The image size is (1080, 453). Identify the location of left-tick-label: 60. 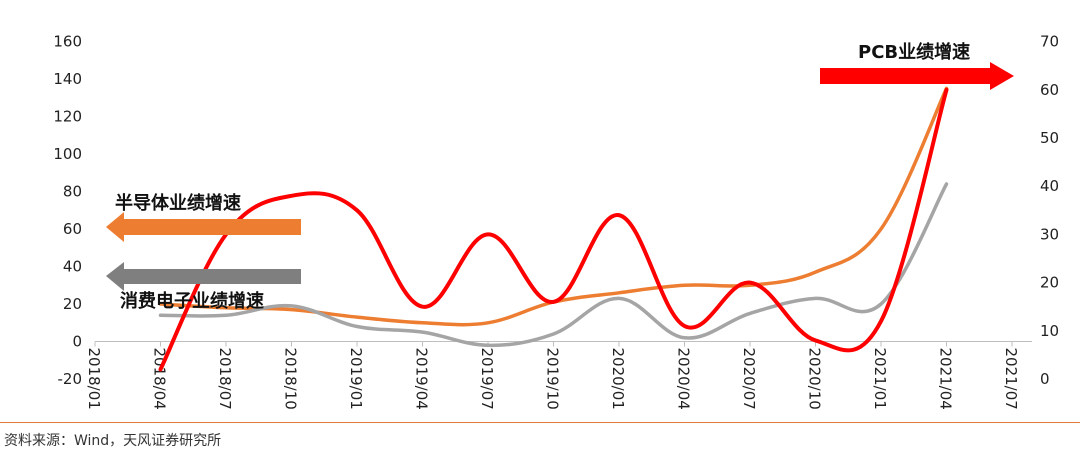
(72, 229).